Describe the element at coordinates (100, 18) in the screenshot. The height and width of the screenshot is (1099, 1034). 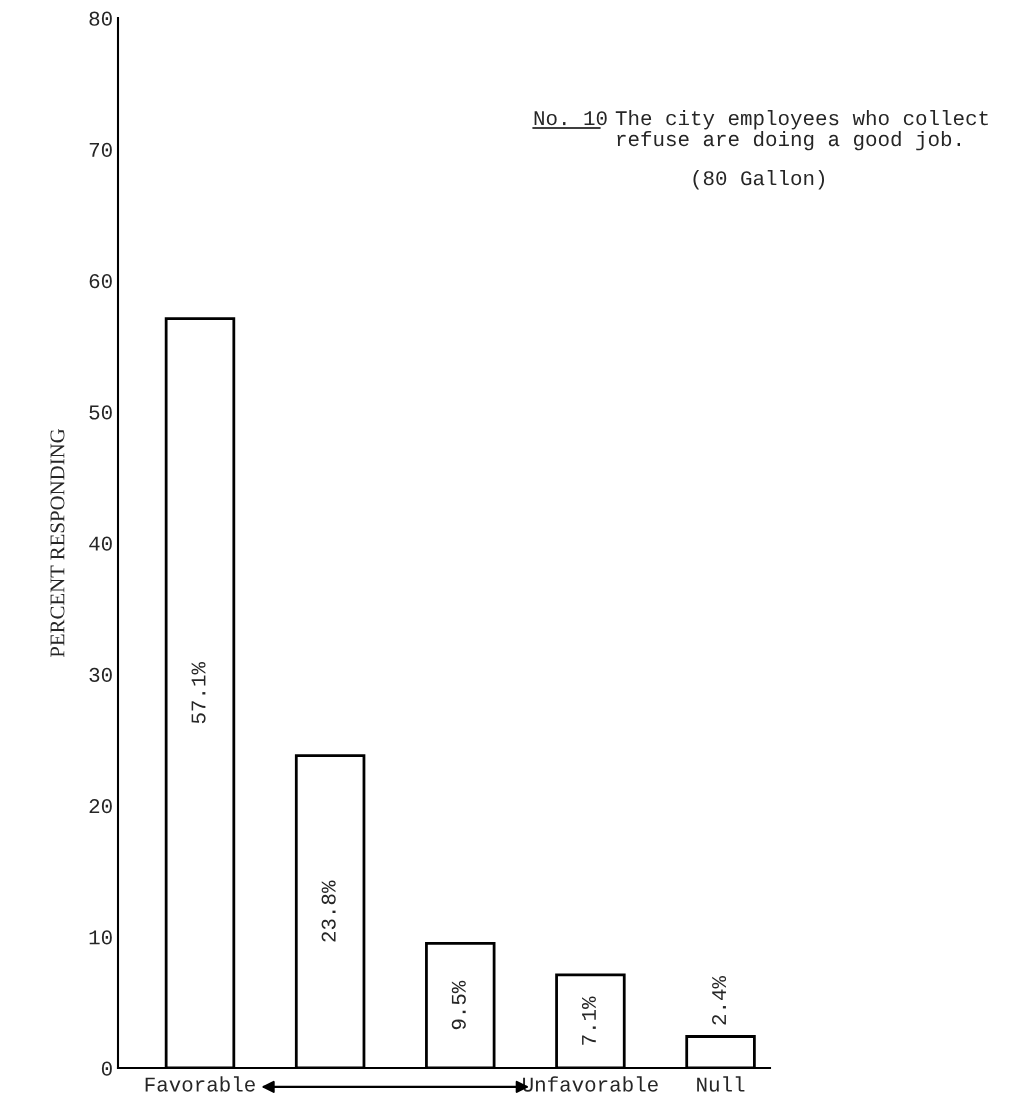
I see `y-tick-label: 80` at that location.